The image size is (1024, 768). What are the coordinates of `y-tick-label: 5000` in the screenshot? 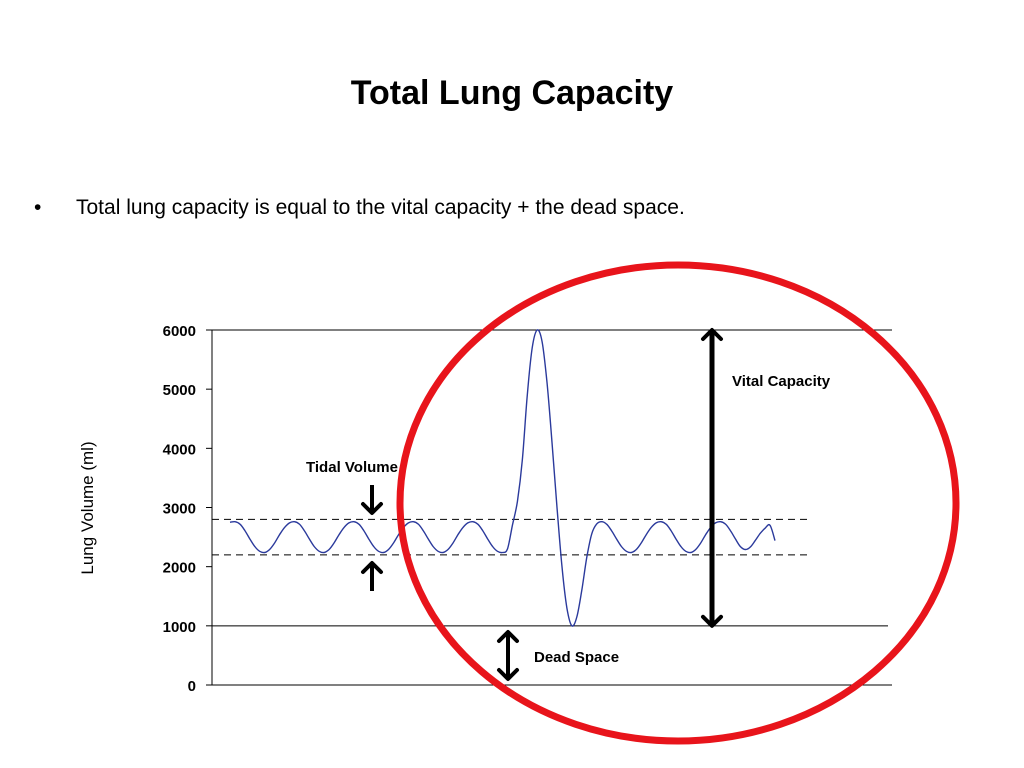 It's located at (179, 390).